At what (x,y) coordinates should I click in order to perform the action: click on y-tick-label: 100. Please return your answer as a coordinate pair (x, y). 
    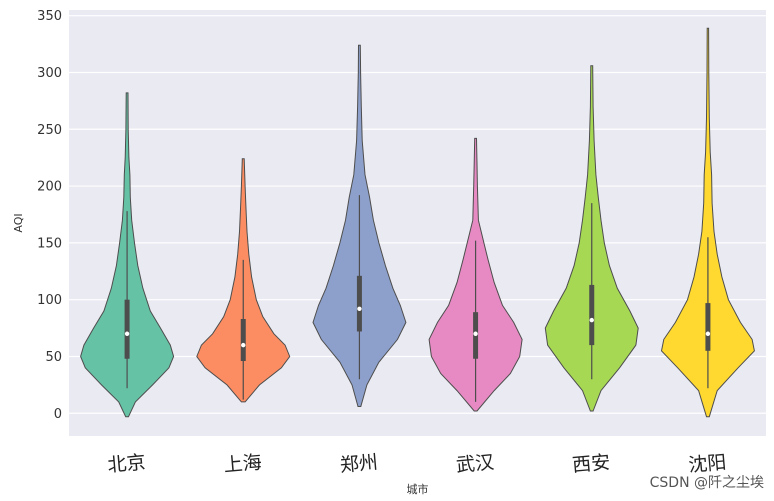
    Looking at the image, I should click on (49, 300).